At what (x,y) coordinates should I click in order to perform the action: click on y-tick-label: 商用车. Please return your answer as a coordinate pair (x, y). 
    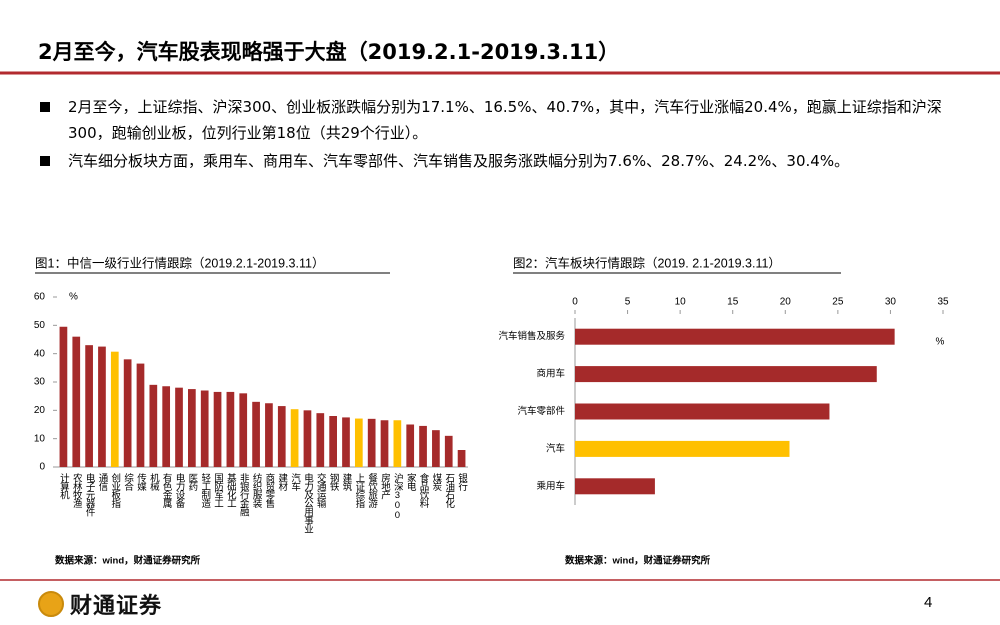
    Looking at the image, I should click on (550, 374).